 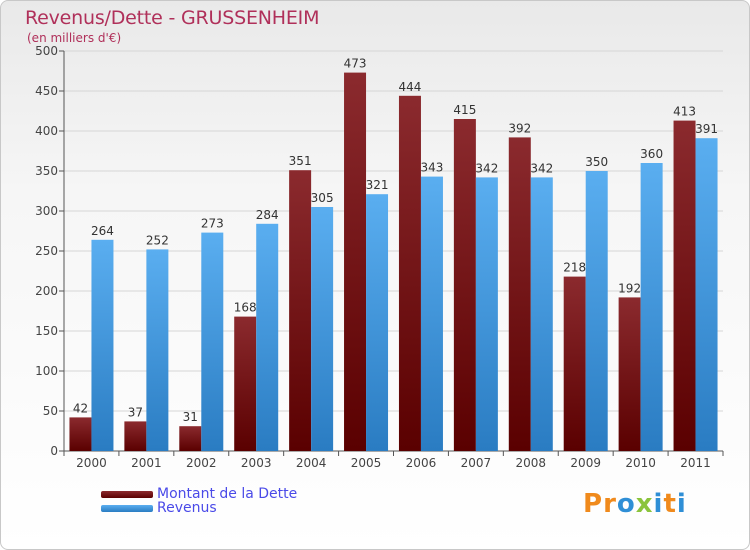 I want to click on x-tick-label: 2007, so click(x=476, y=463).